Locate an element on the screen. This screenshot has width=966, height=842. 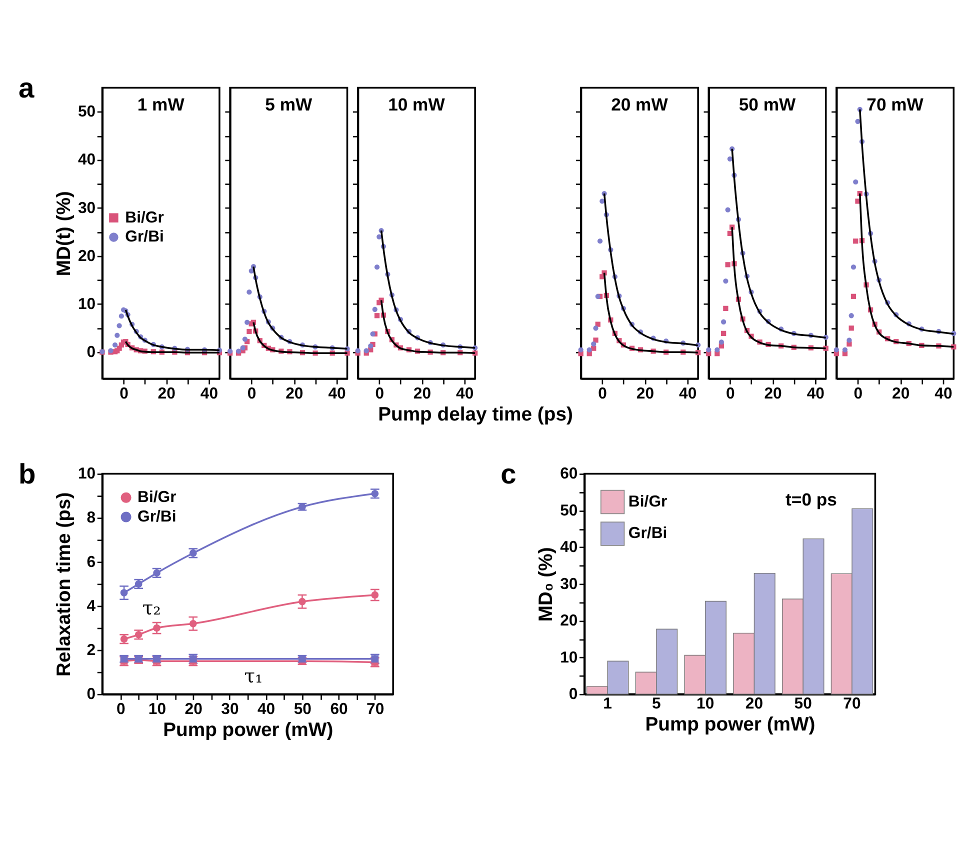
y-tick-label: 0 is located at coordinates (91, 353).